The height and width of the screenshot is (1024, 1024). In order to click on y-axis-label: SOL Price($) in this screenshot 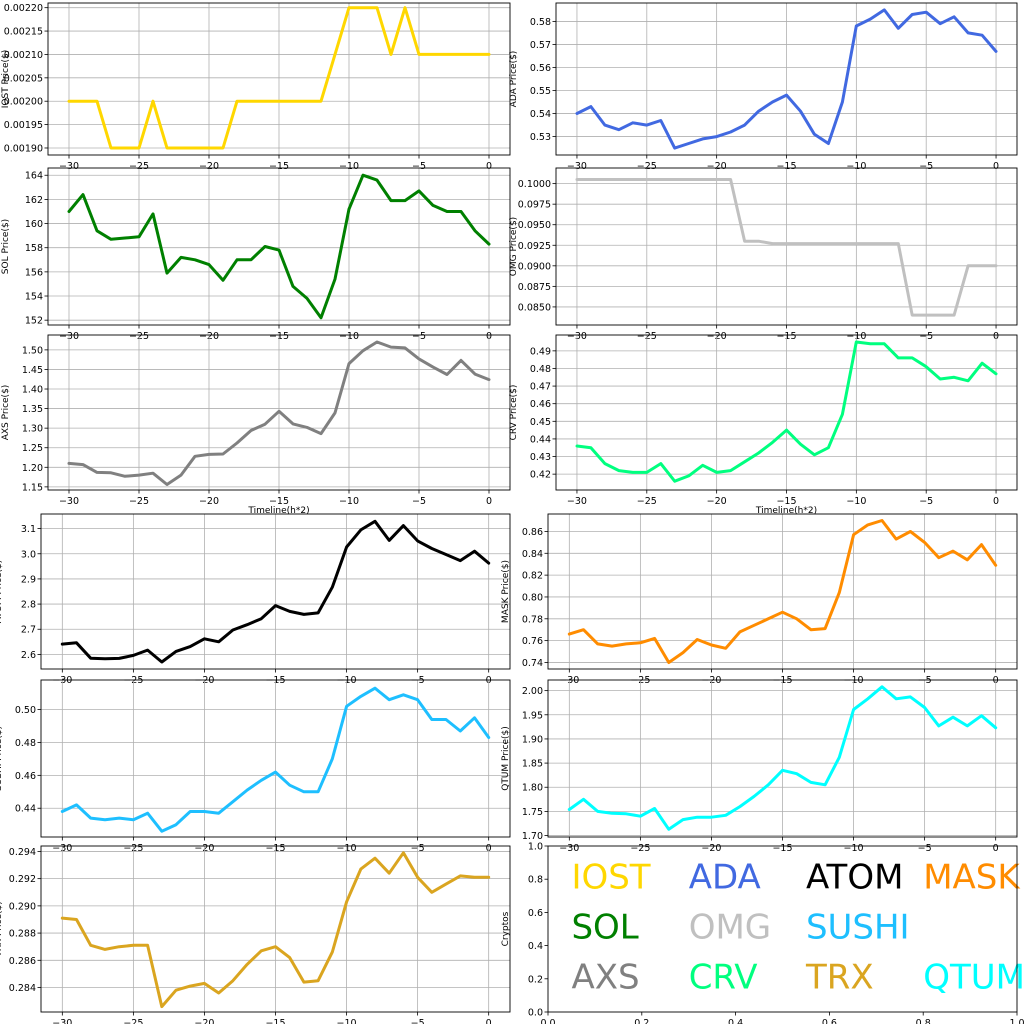, I will do `click(6, 246)`.